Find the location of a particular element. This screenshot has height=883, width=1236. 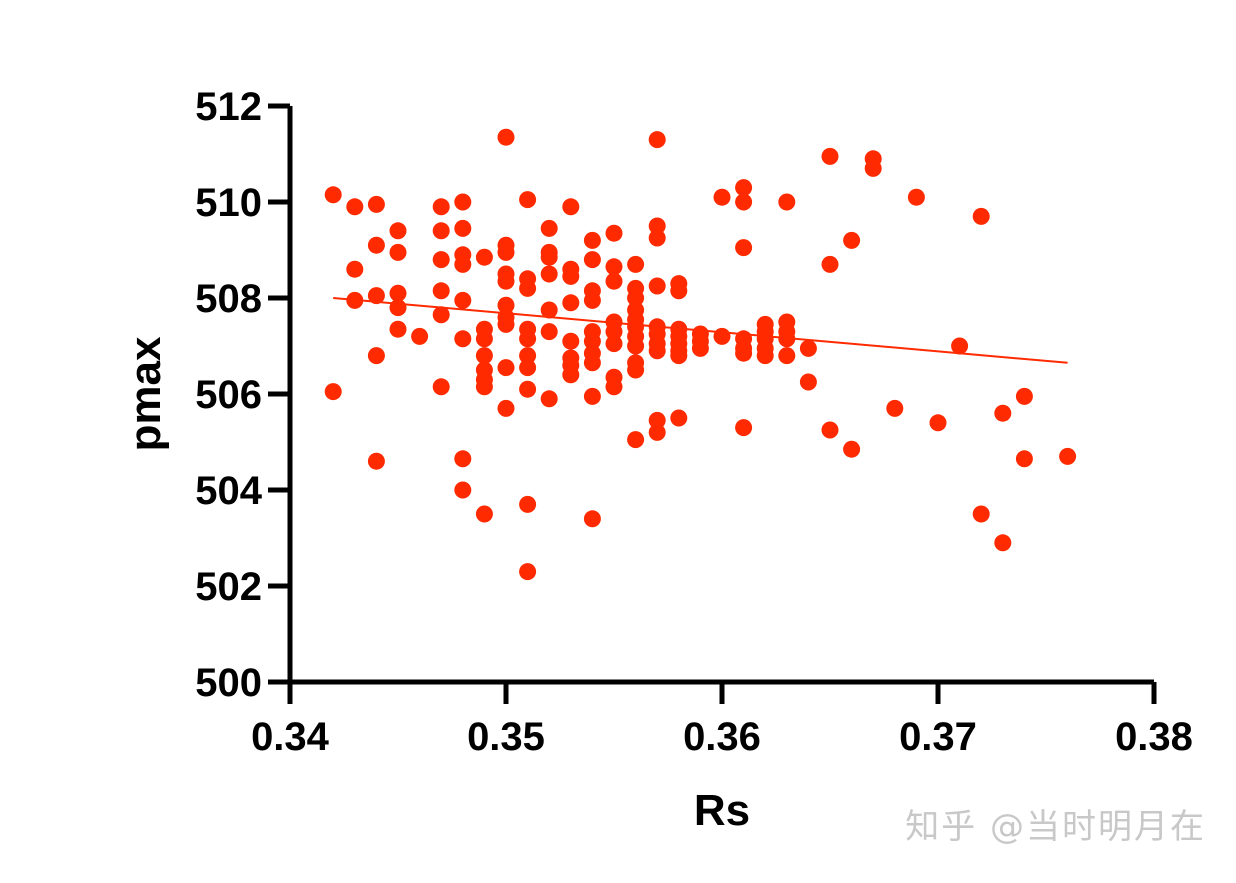

y-tick-label: 508 is located at coordinates (228, 299).